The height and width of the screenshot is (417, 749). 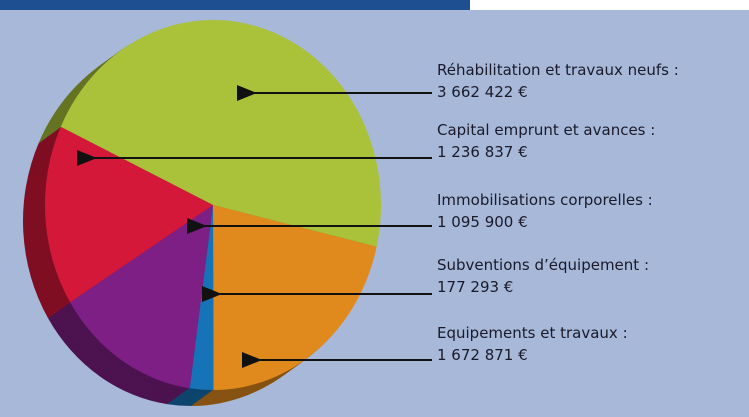 I want to click on value-label: 1 095 900 €, so click(x=482, y=222).